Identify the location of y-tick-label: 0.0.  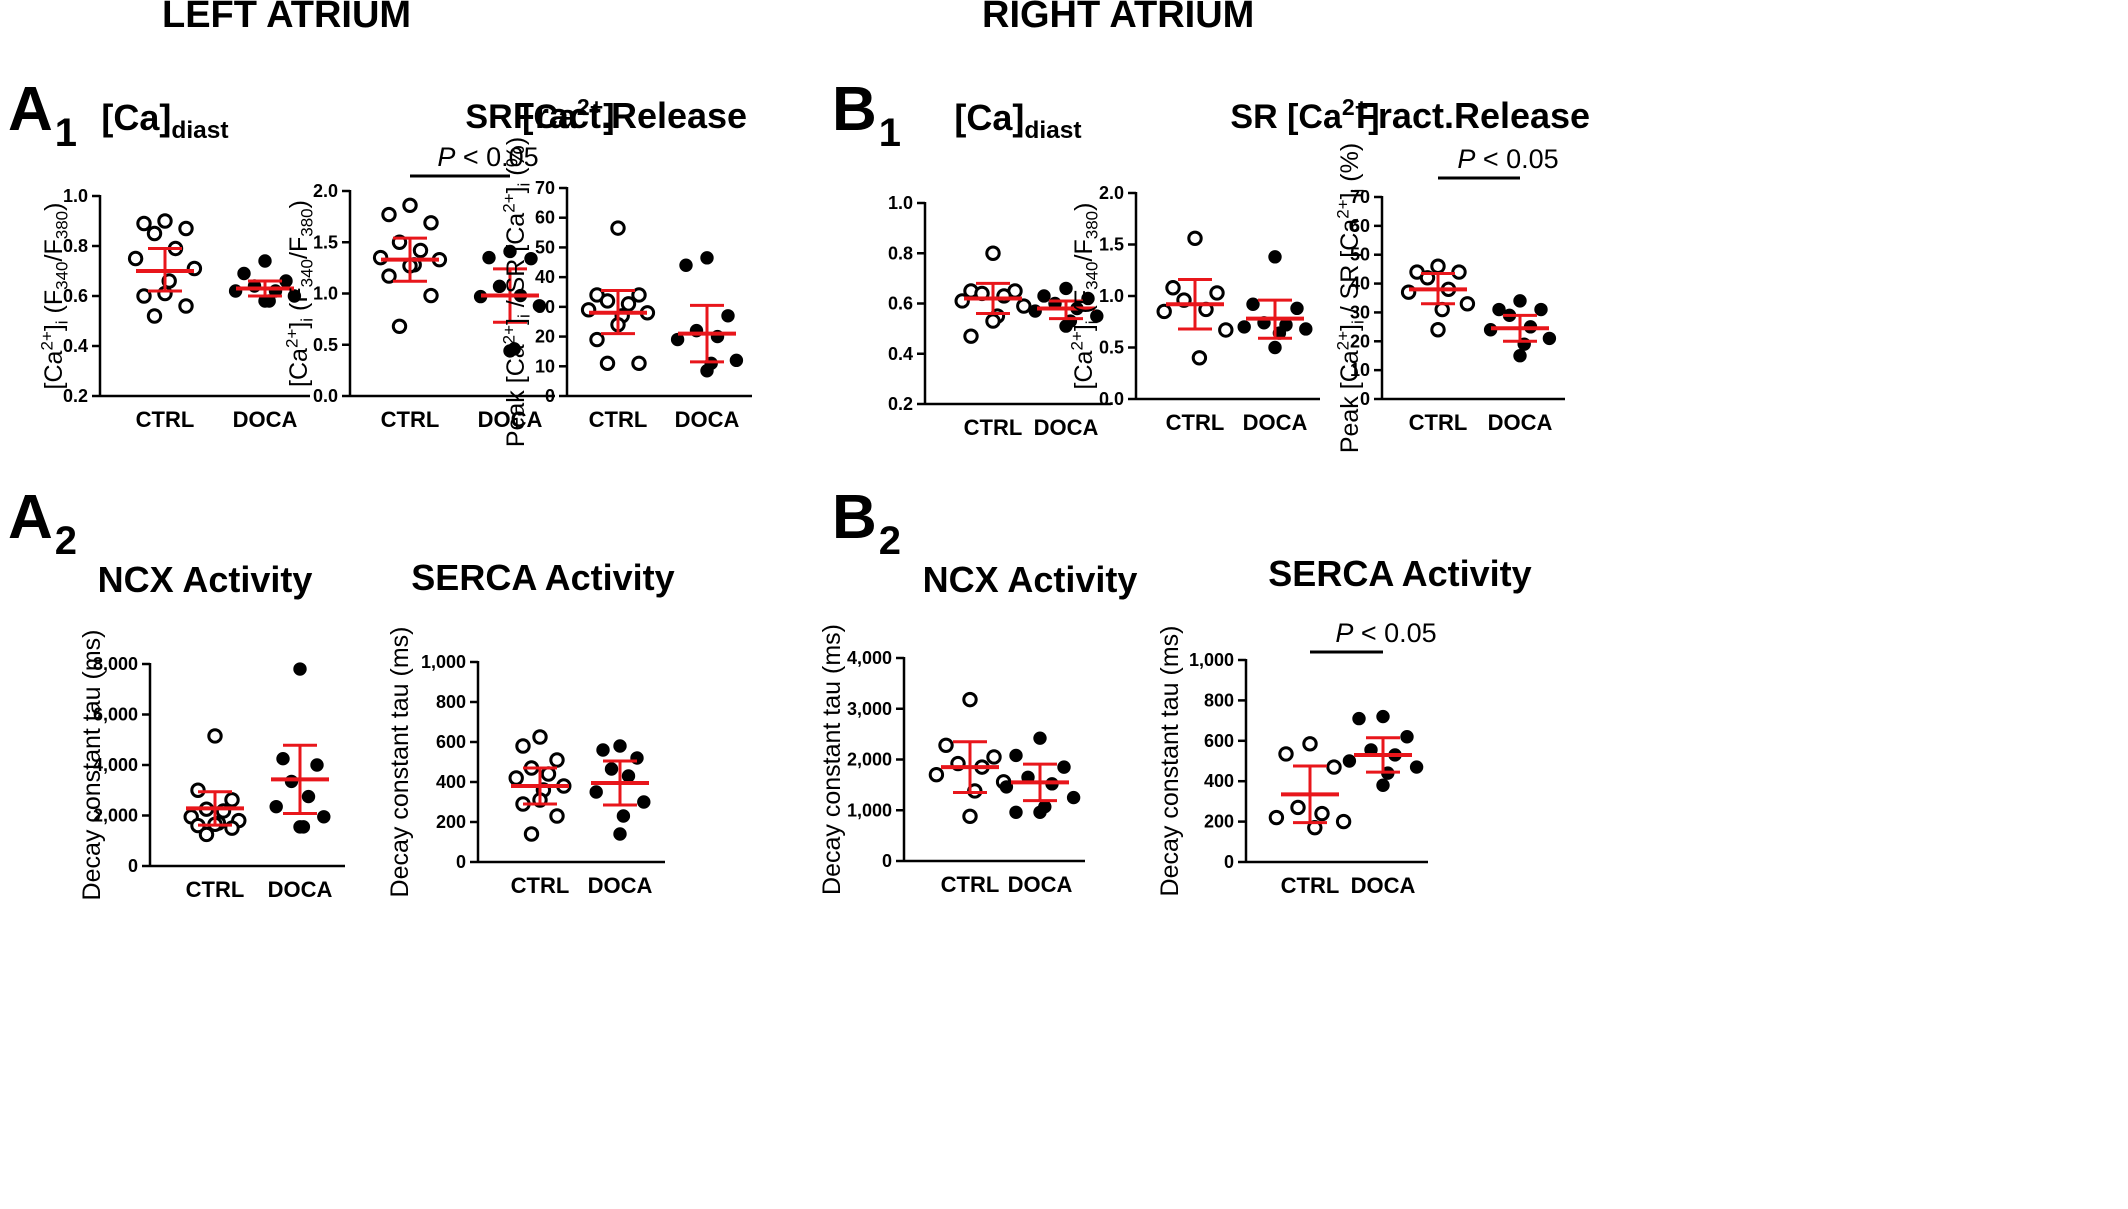
(1111, 399).